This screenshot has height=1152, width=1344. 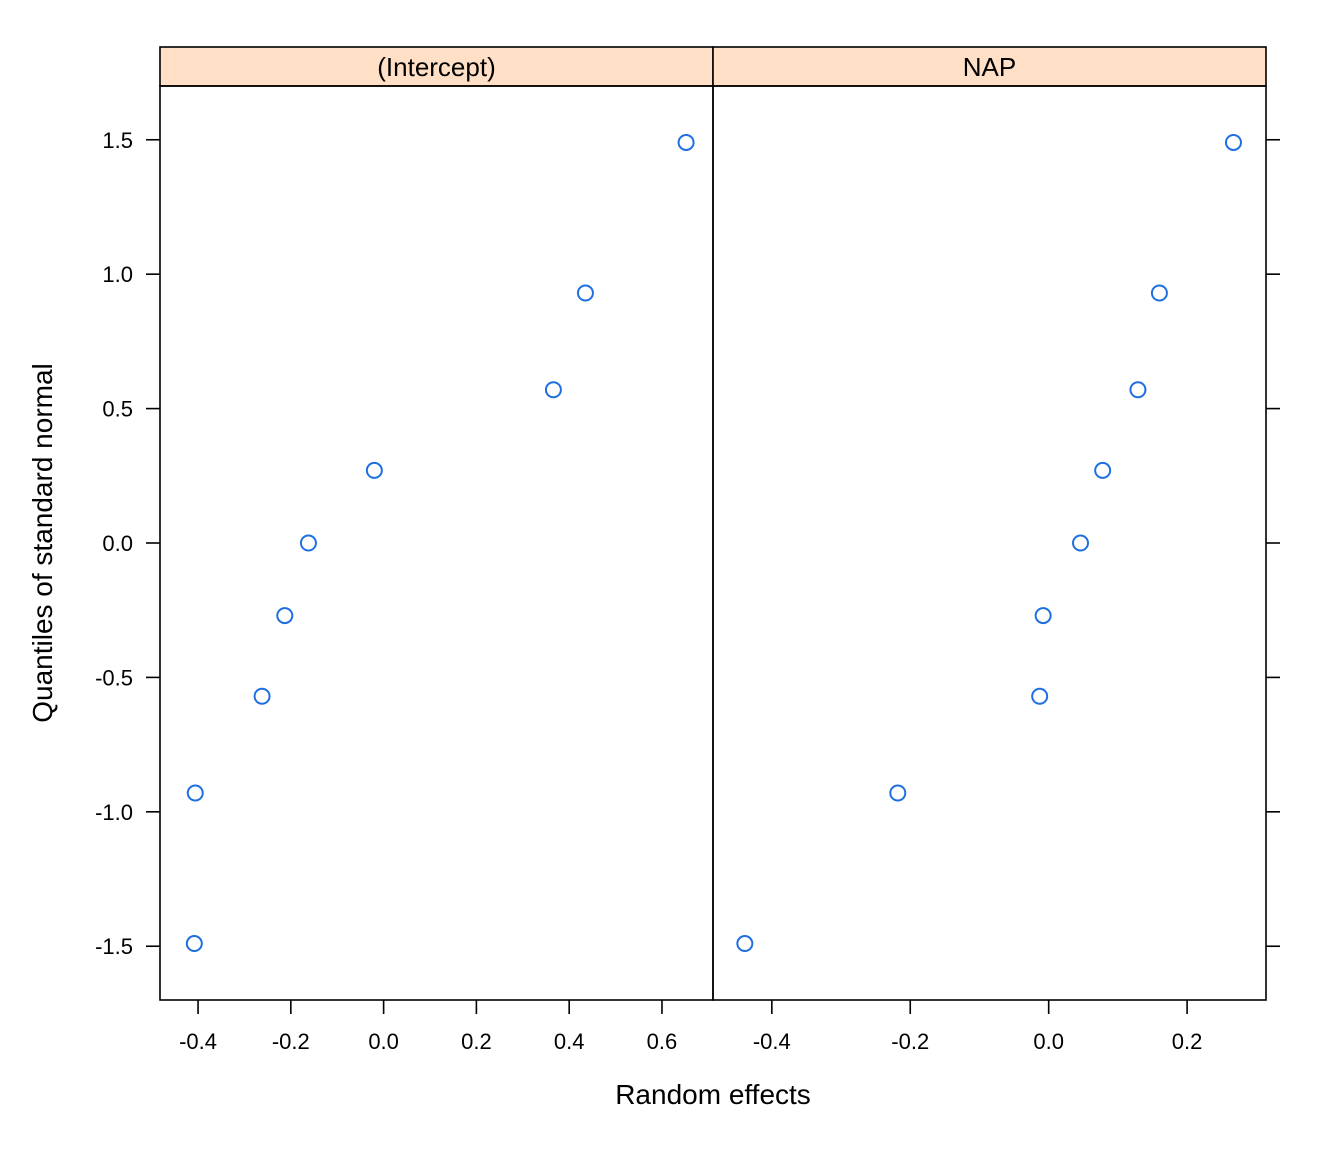 What do you see at coordinates (114, 677) in the screenshot?
I see `y-tick-label: -0.5` at bounding box center [114, 677].